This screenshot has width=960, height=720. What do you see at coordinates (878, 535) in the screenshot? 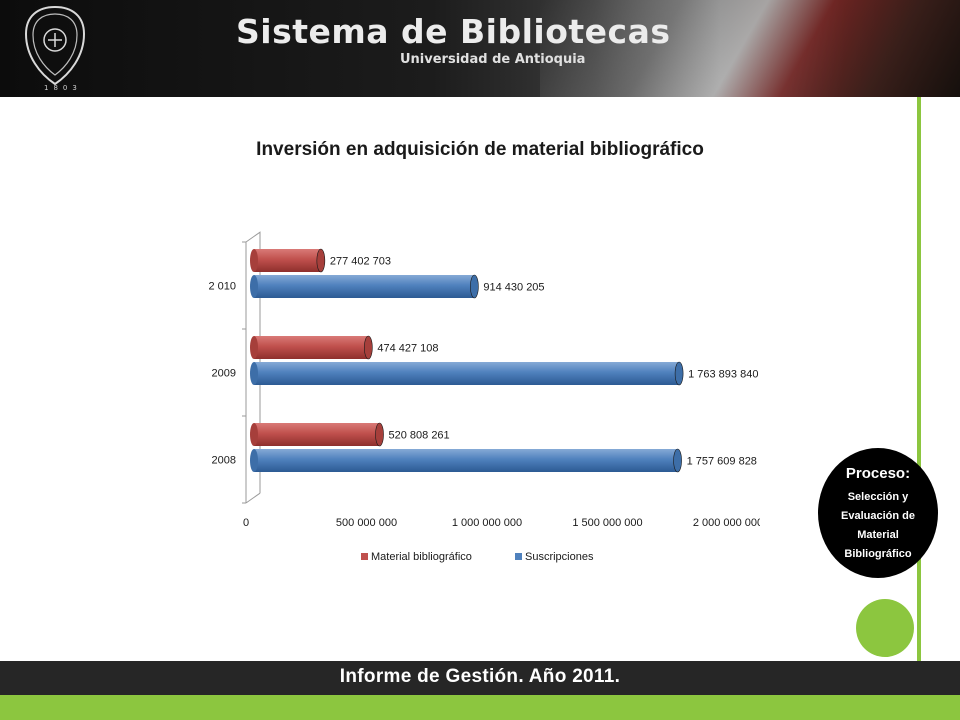
I see `process-line-3: Material` at bounding box center [878, 535].